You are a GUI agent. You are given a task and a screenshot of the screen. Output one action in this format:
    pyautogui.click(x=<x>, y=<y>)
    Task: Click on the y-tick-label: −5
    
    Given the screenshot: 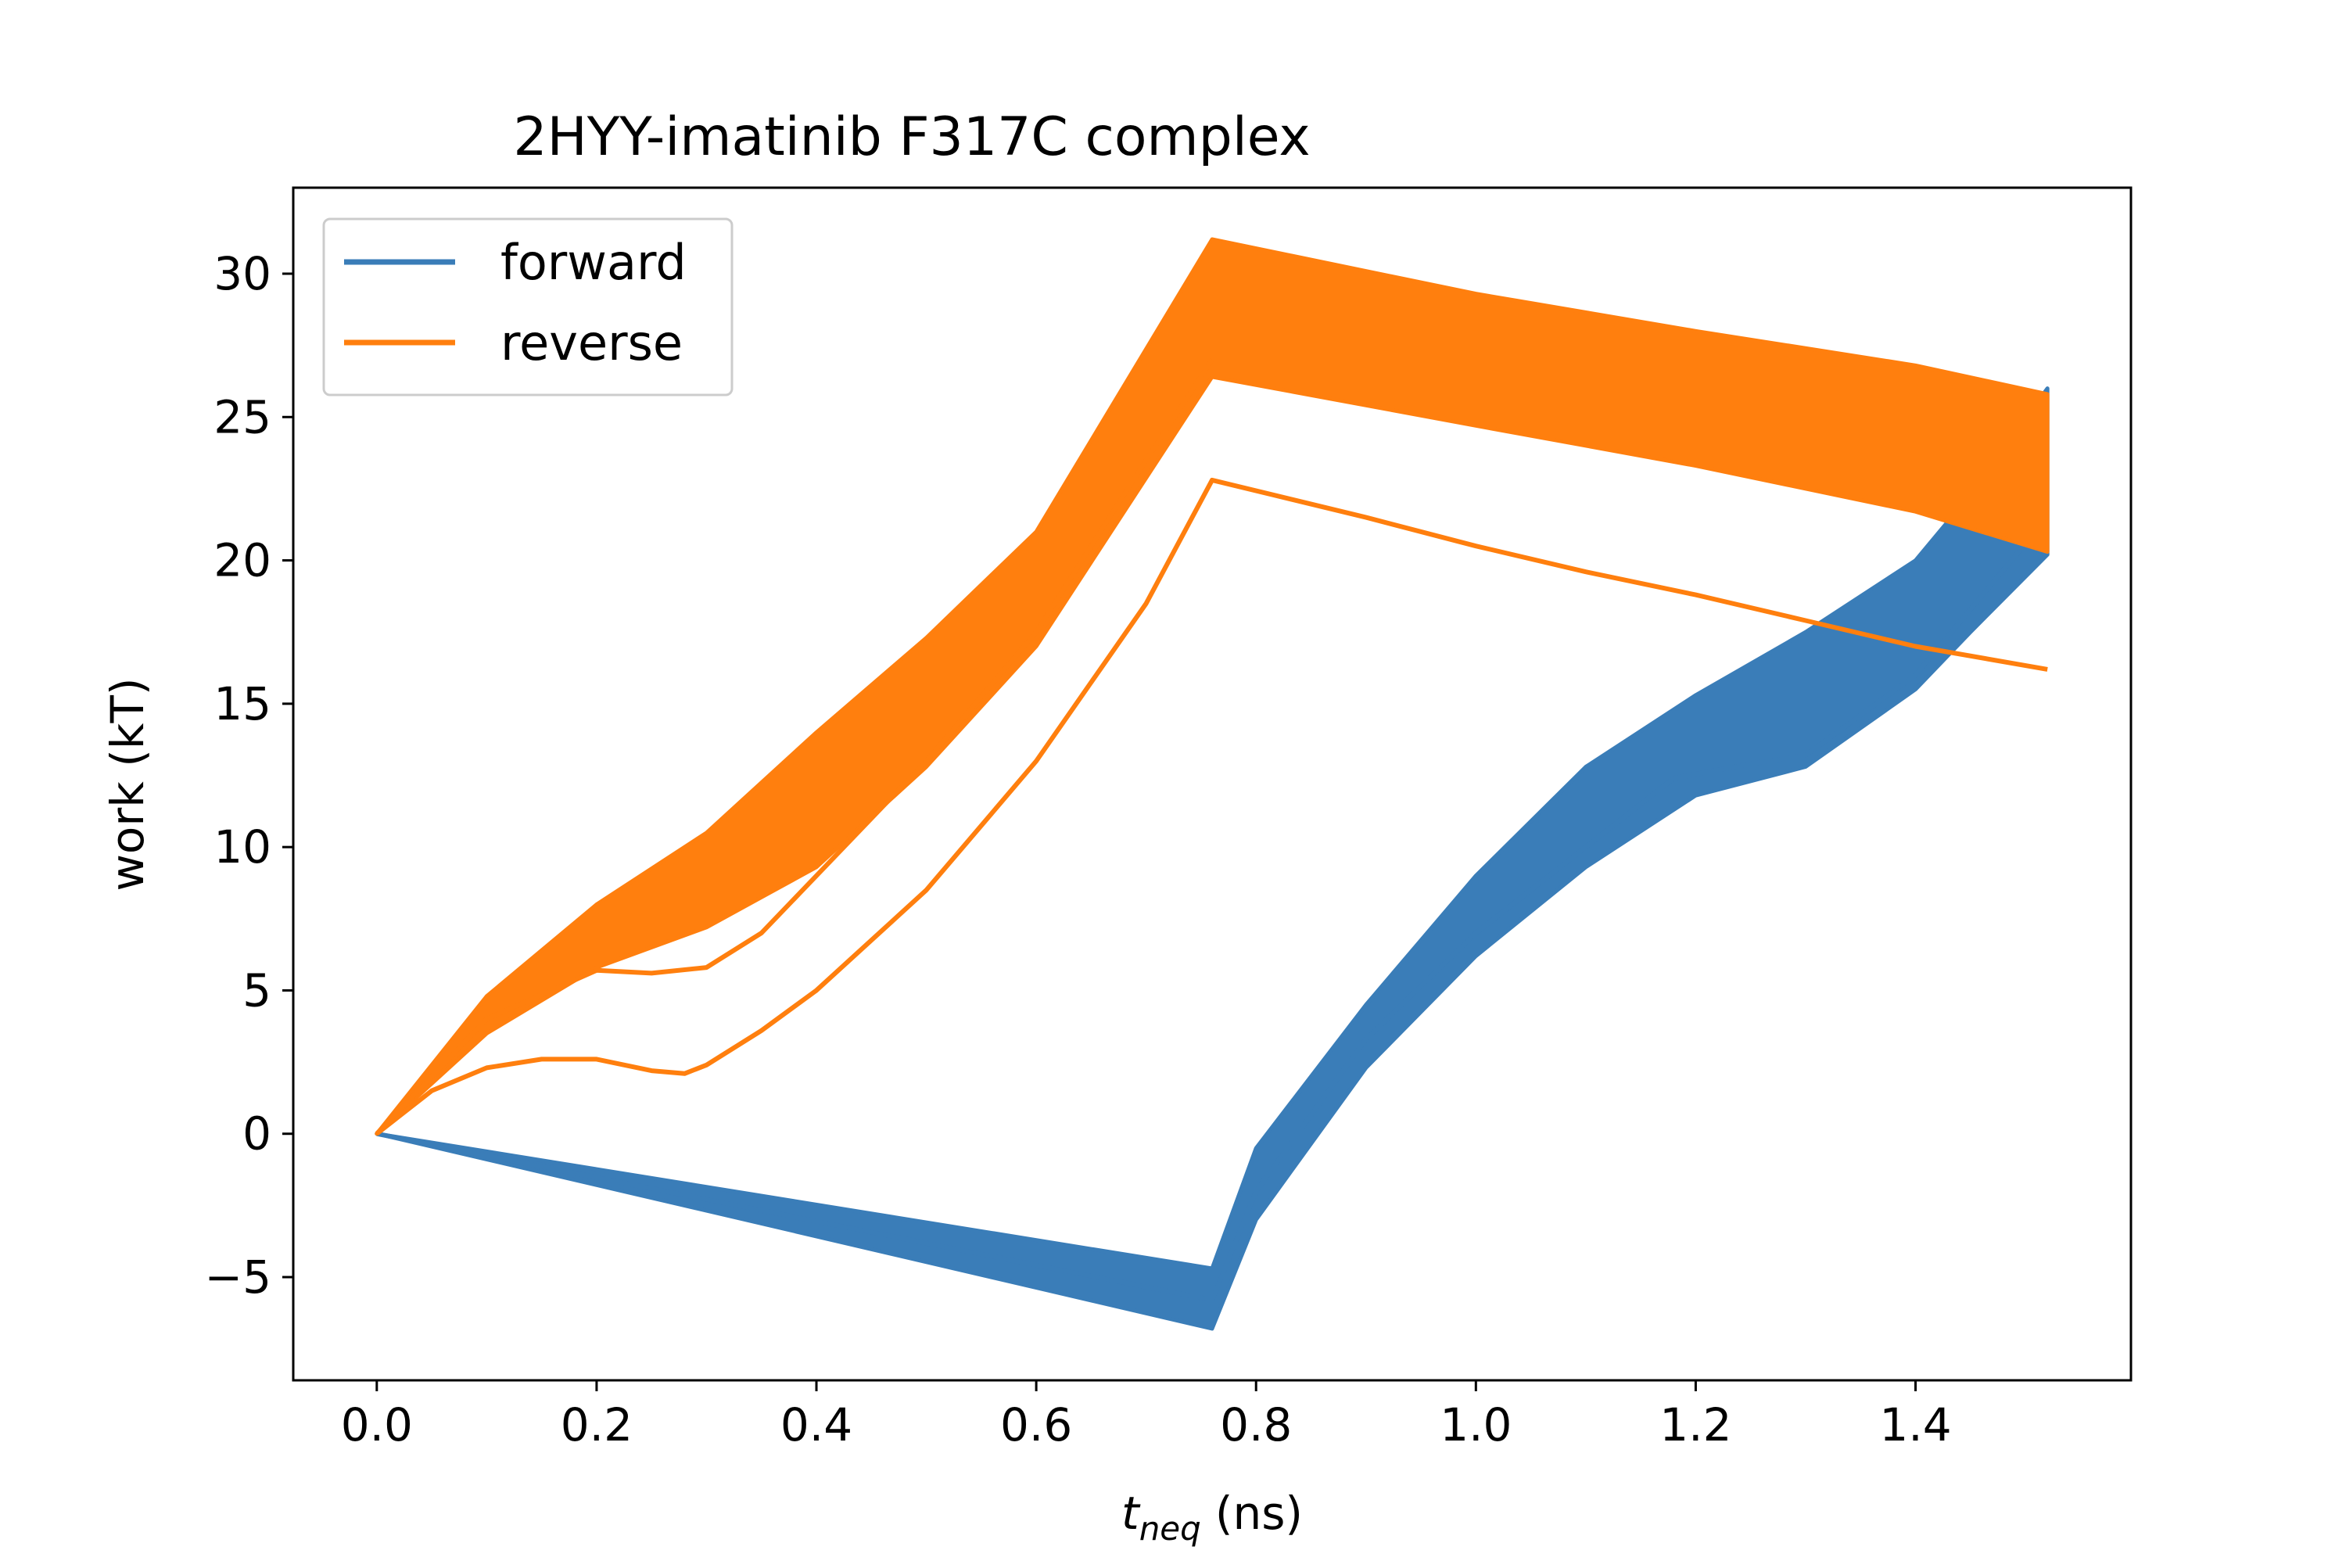 What is the action you would take?
    pyautogui.click(x=239, y=1277)
    